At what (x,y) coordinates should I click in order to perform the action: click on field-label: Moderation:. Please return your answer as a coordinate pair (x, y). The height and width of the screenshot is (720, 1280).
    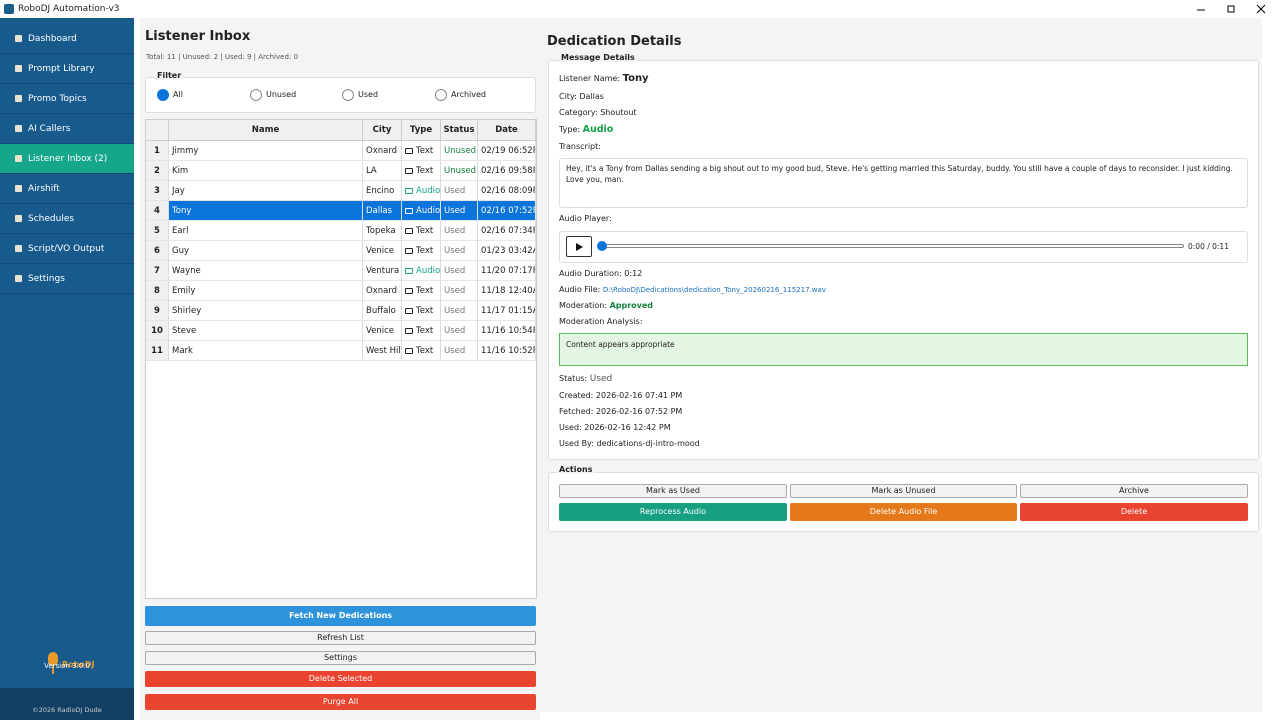
    Looking at the image, I should click on (583, 305).